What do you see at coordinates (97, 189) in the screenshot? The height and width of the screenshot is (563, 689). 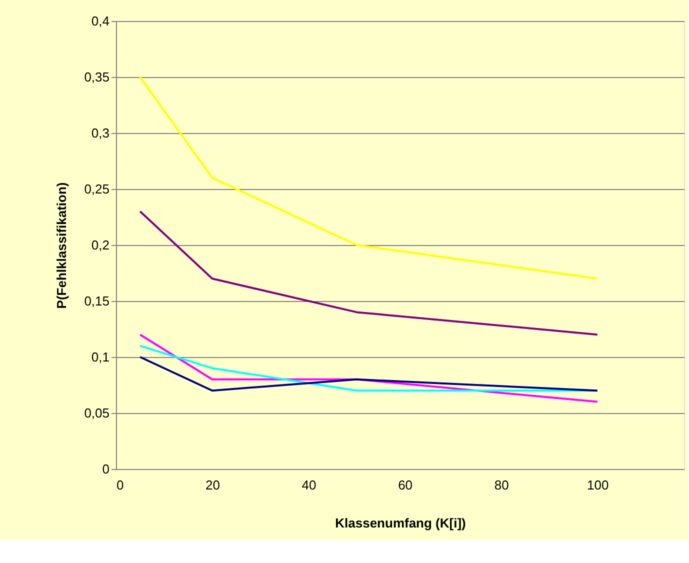 I see `y-tick-label: 0,25` at bounding box center [97, 189].